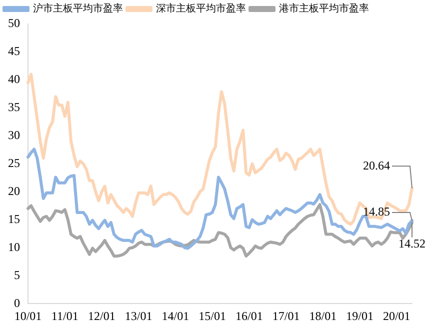 This screenshot has height=330, width=428. Describe the element at coordinates (249, 315) in the screenshot. I see `x-tick-label: 16/01` at that location.